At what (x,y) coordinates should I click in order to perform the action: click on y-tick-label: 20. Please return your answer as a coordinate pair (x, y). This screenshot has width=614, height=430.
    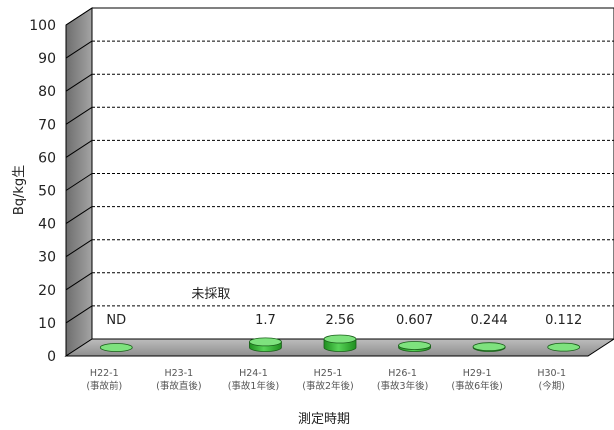
    Looking at the image, I should click on (47, 291).